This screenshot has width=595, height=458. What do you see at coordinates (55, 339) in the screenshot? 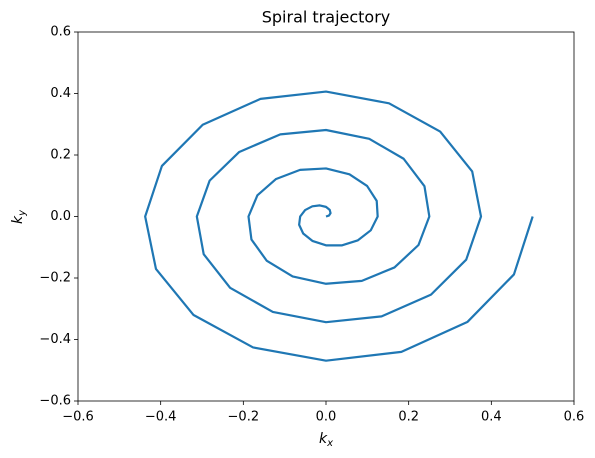
I see `y-tick-label: −0.4` at bounding box center [55, 339].